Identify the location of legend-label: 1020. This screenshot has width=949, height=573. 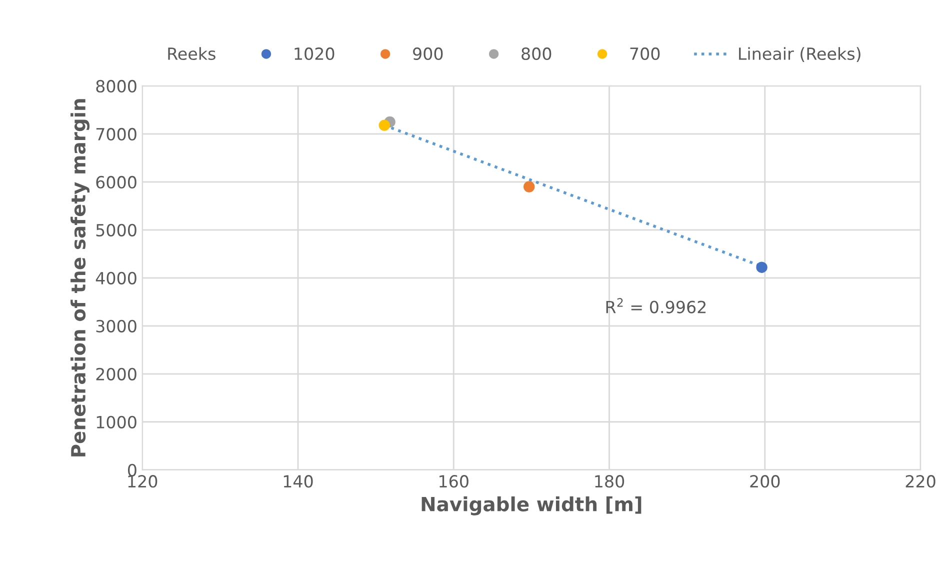
(314, 53).